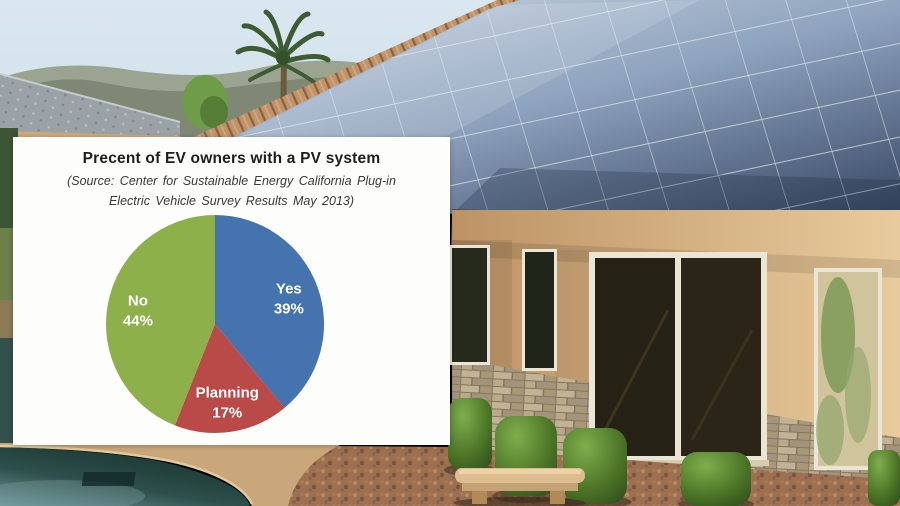 The height and width of the screenshot is (506, 900). What do you see at coordinates (138, 310) in the screenshot?
I see `pie-label-no: No 44%` at bounding box center [138, 310].